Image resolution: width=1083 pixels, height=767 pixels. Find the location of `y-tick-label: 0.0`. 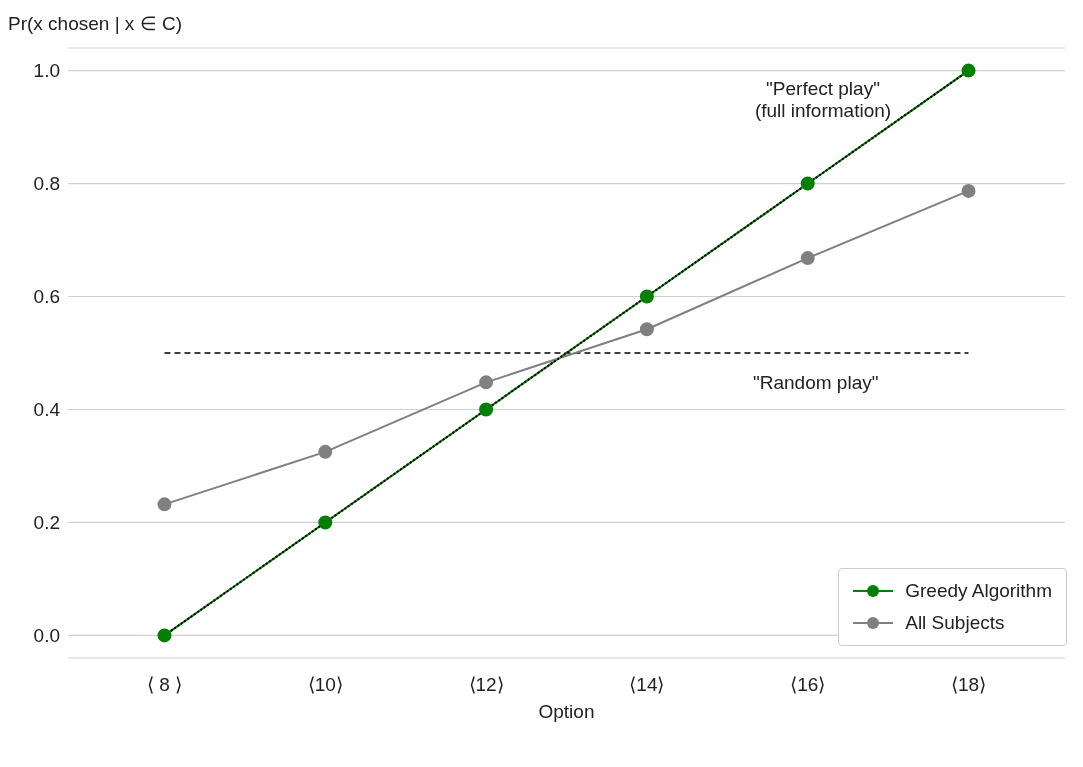

y-tick-label: 0.0 is located at coordinates (46, 636).